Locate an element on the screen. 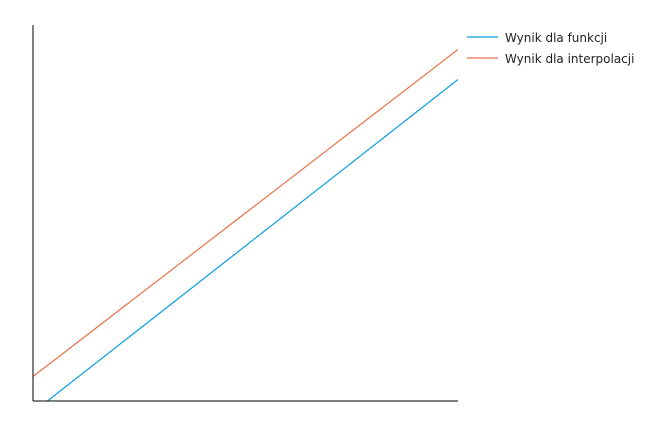 Image resolution: width=645 pixels, height=436 pixels. legend-entry-interpolacja: Wynik dla interpolacji is located at coordinates (550, 59).